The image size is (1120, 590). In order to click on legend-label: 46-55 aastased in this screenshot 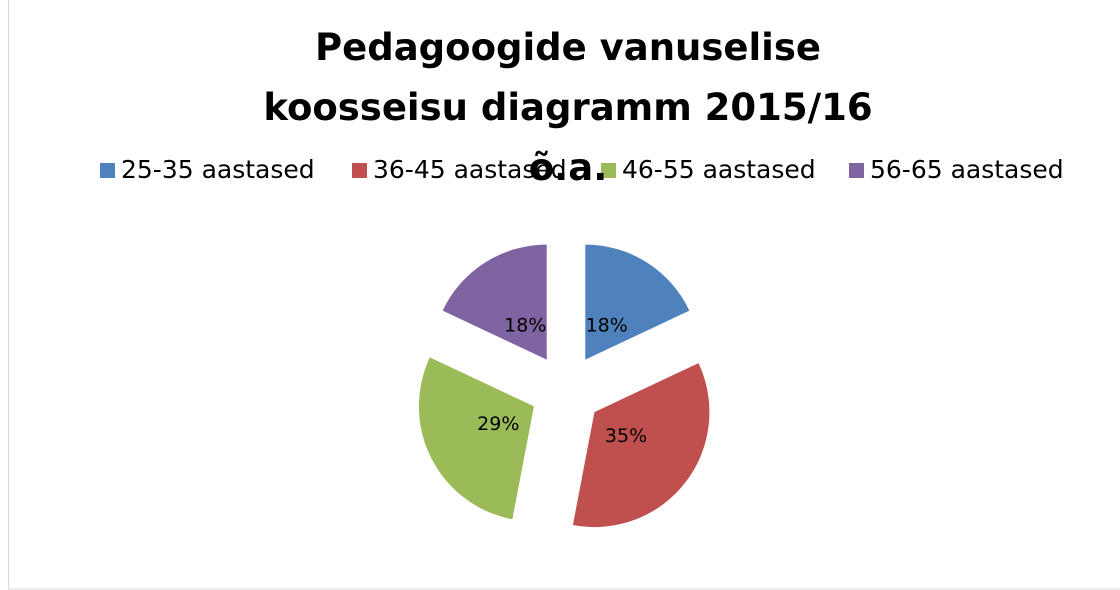, I will do `click(719, 169)`.